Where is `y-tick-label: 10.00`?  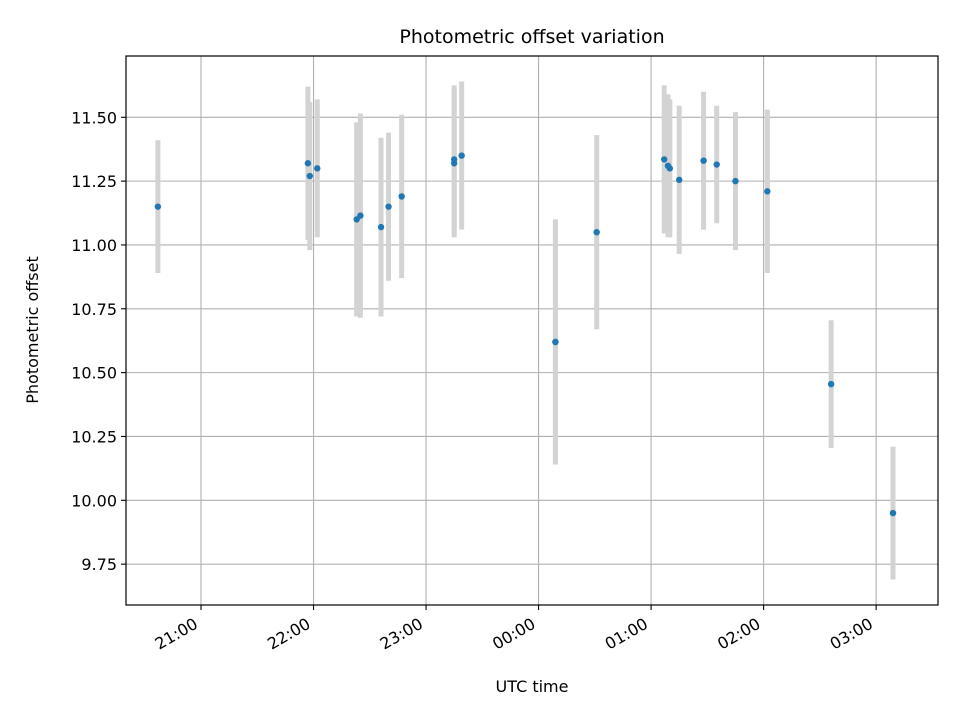
y-tick-label: 10.00 is located at coordinates (94, 500).